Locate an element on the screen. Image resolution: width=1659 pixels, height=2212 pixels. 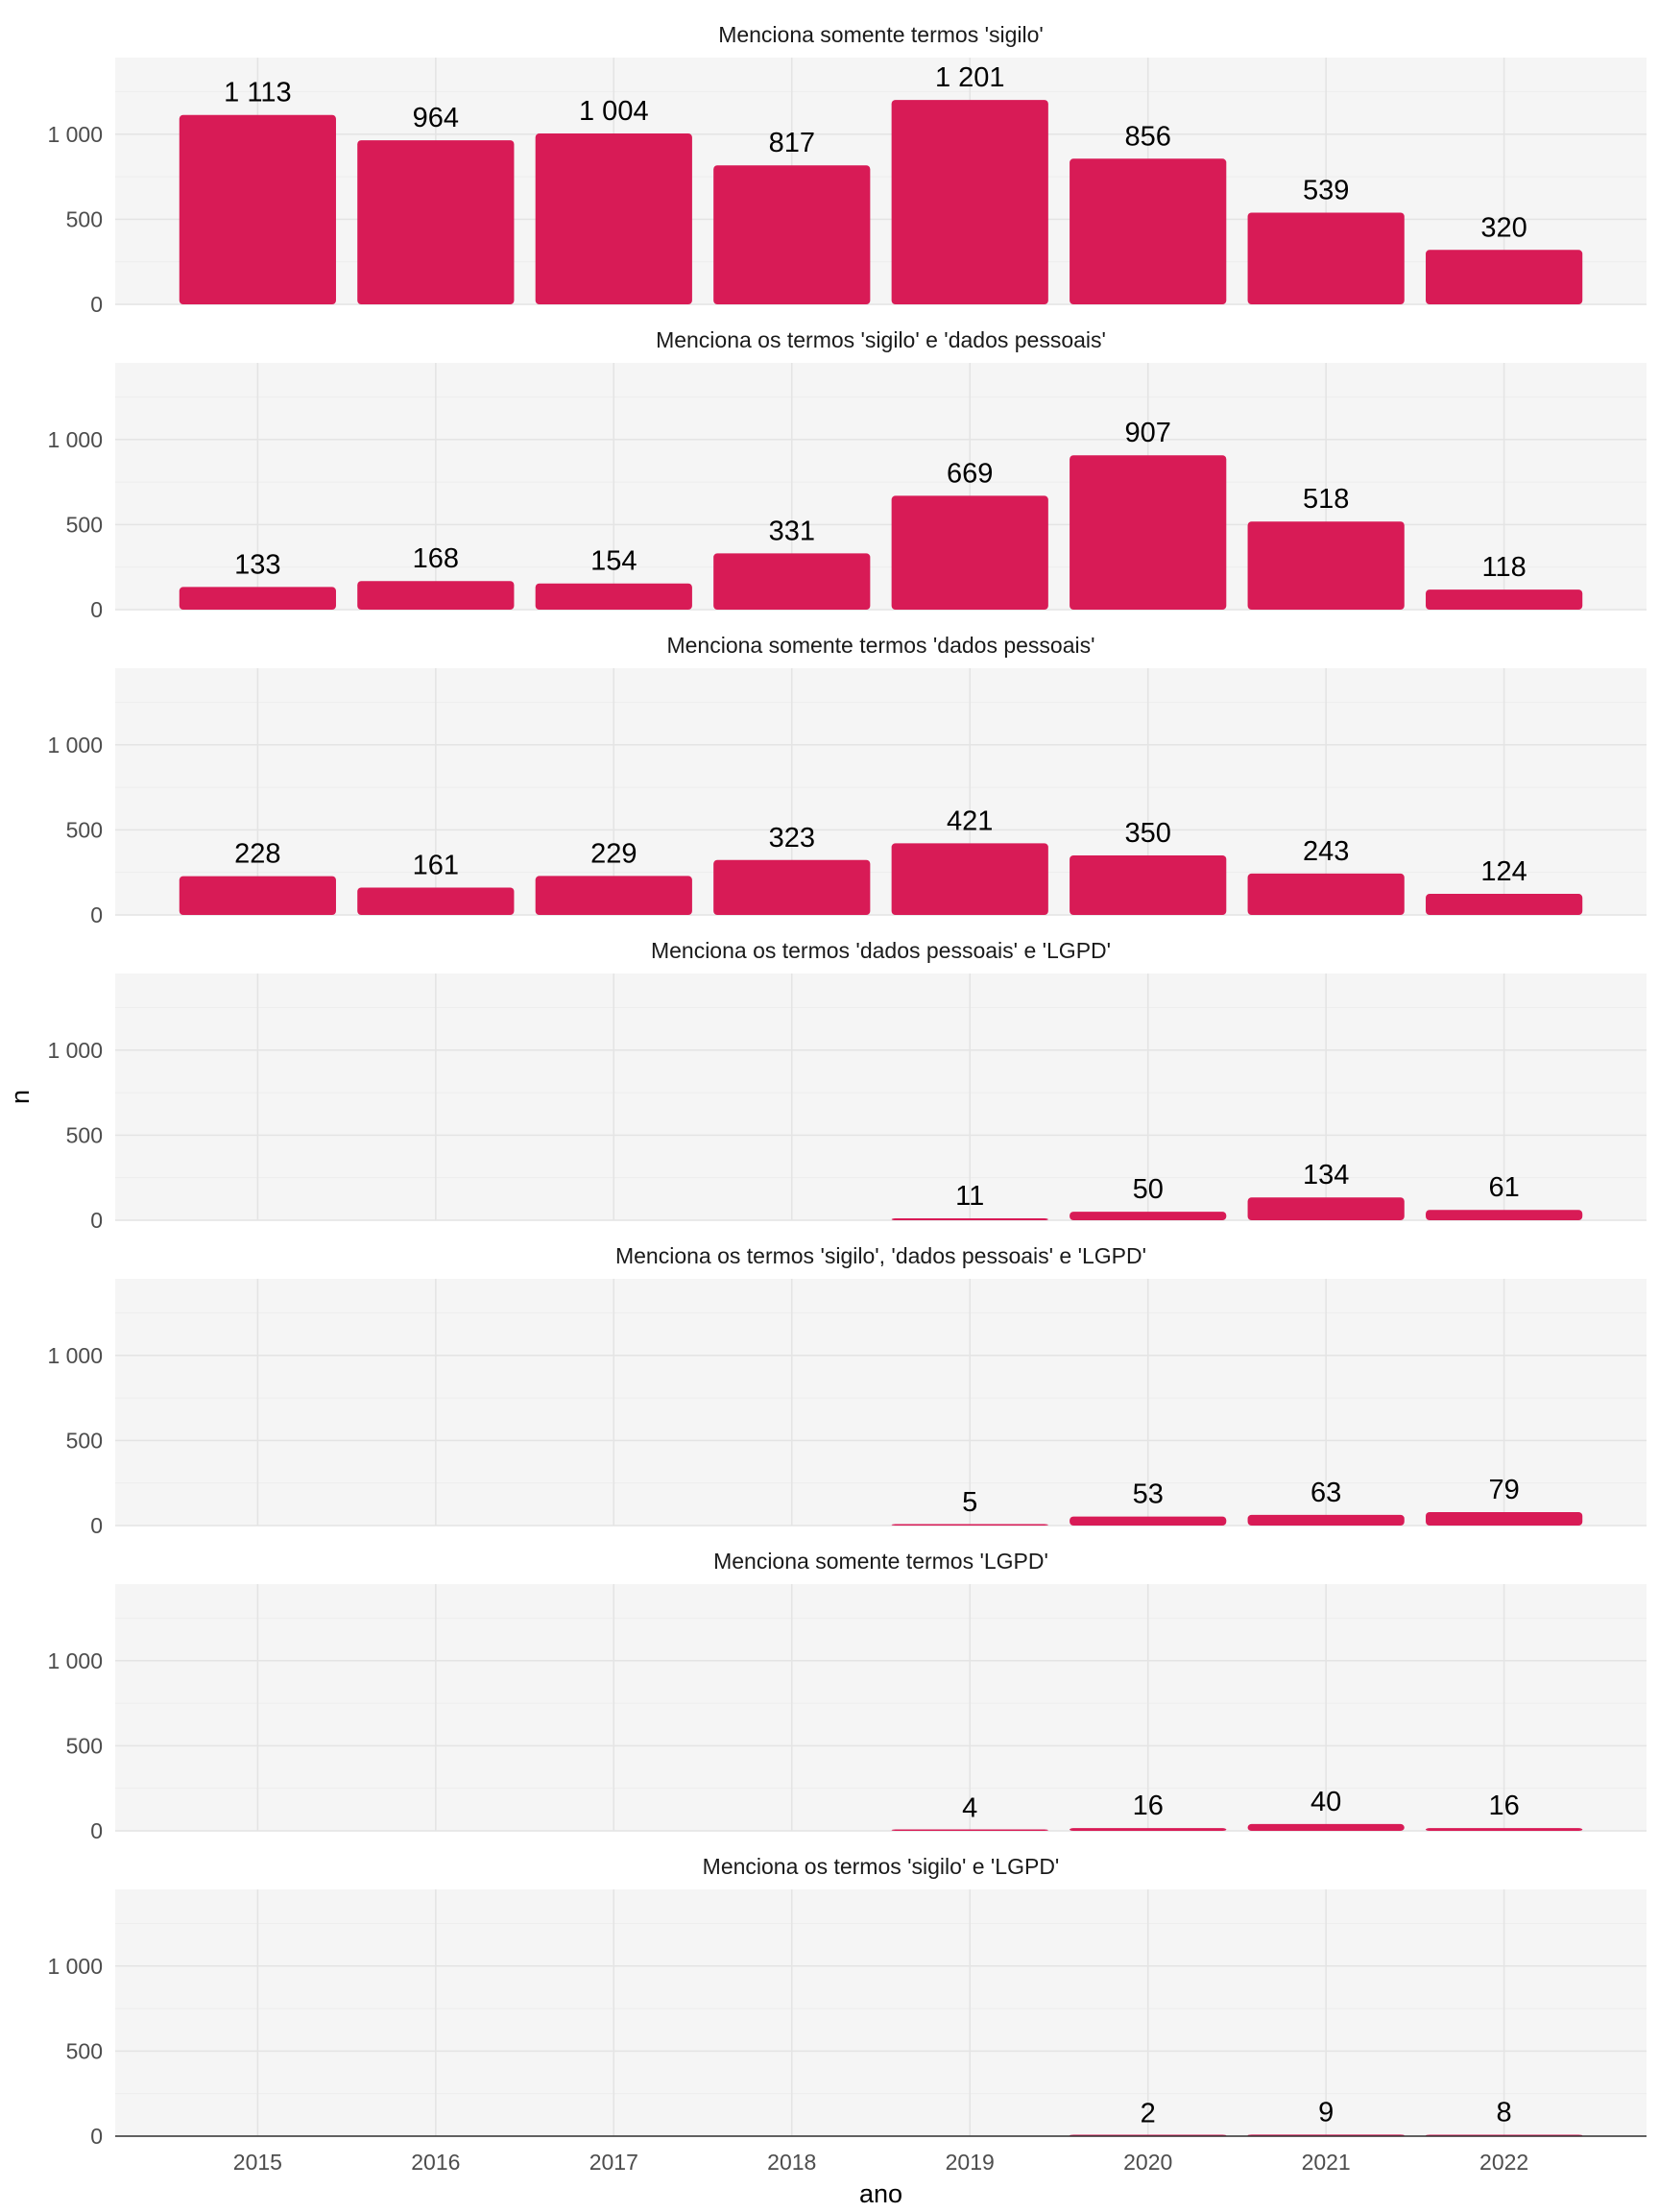
data-label: 320 is located at coordinates (1504, 227).